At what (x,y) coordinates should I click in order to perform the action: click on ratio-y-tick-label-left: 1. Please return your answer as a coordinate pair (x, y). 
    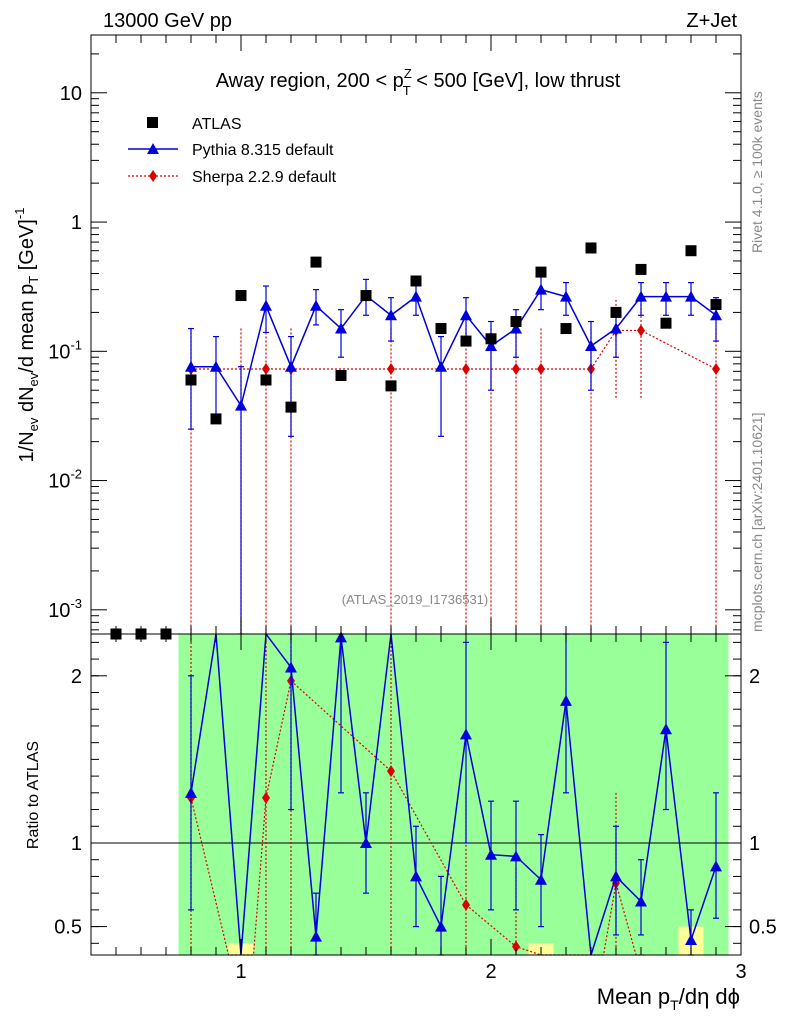
    Looking at the image, I should click on (76, 844).